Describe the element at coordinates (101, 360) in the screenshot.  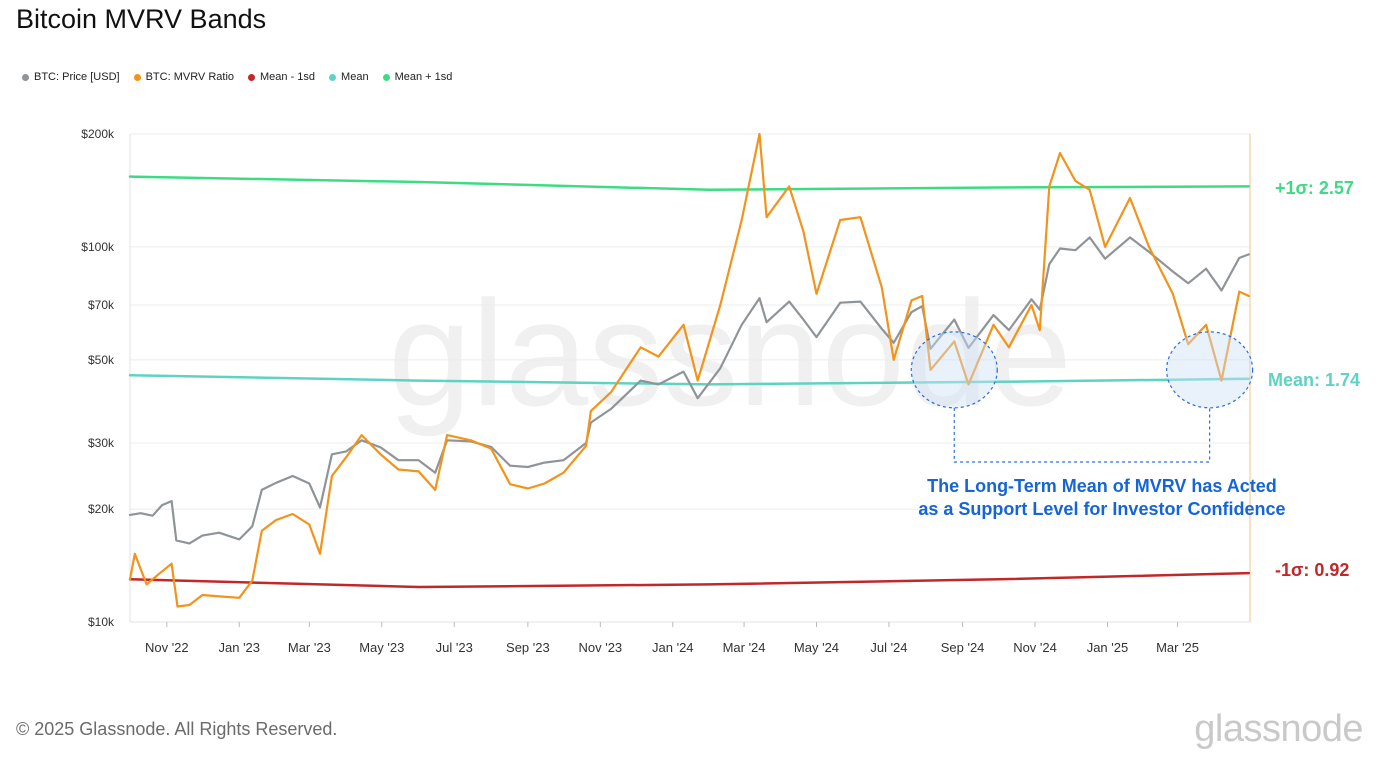
I see `y-tick-label: $50k` at that location.